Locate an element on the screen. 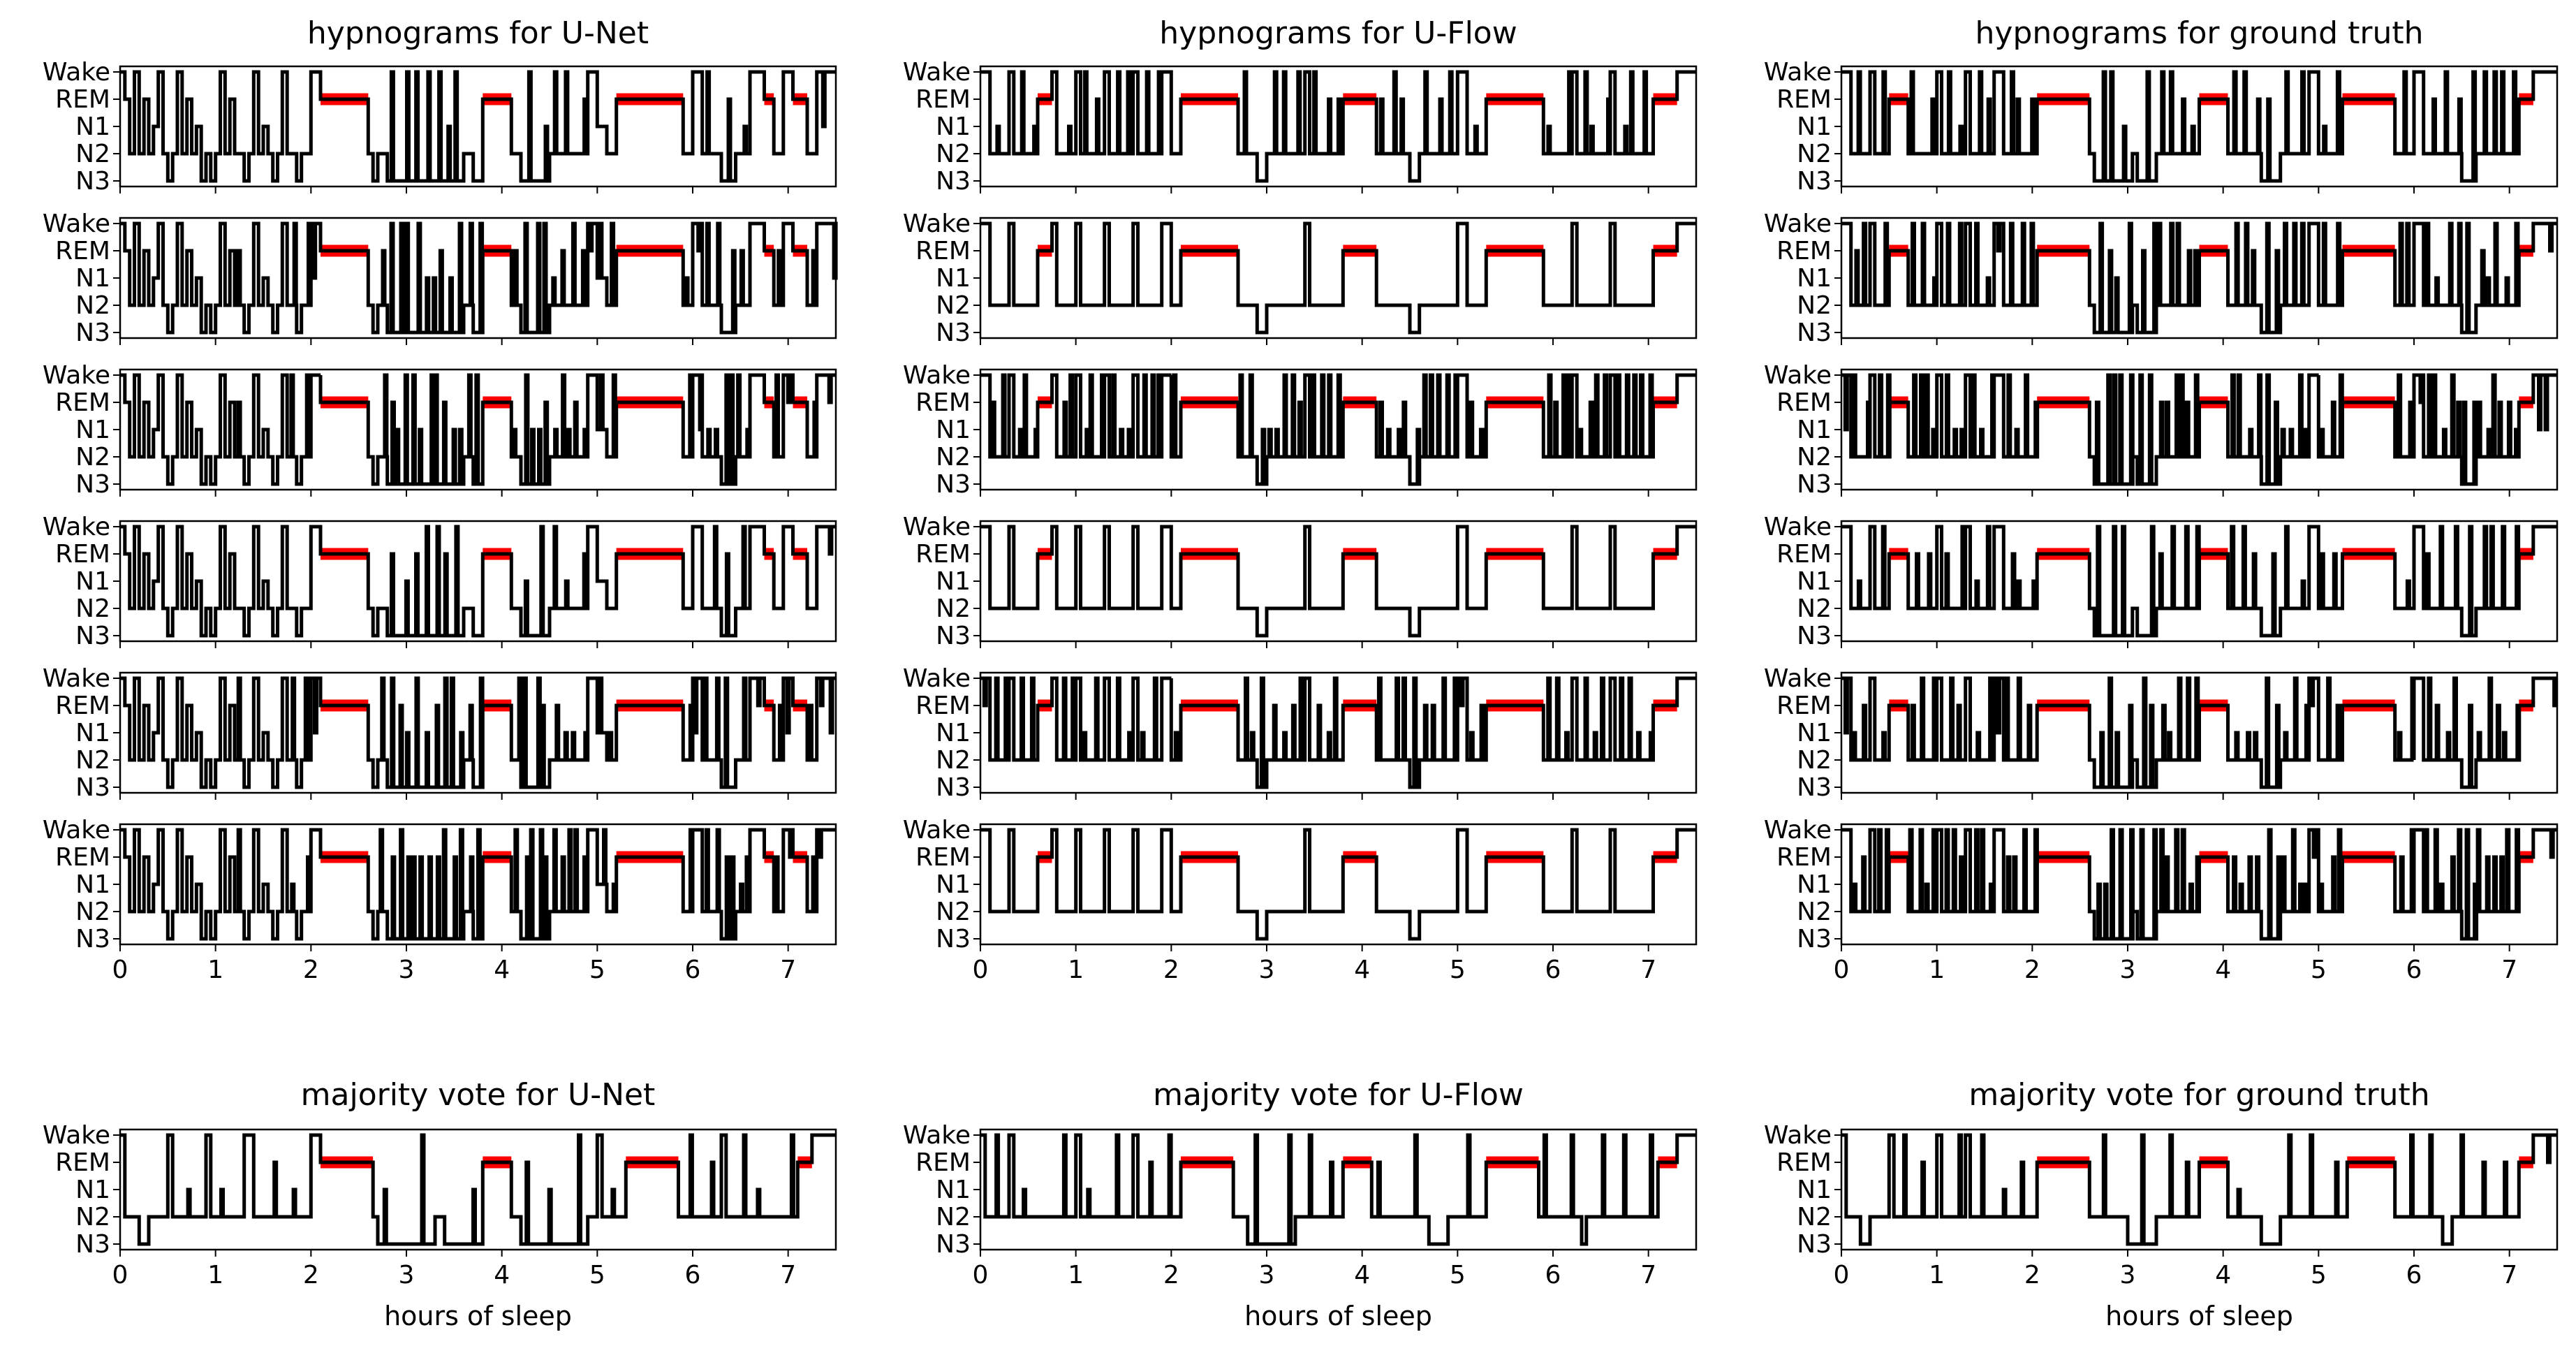 This screenshot has width=2576, height=1360. x-axis-label: hours of sleep is located at coordinates (478, 1316).